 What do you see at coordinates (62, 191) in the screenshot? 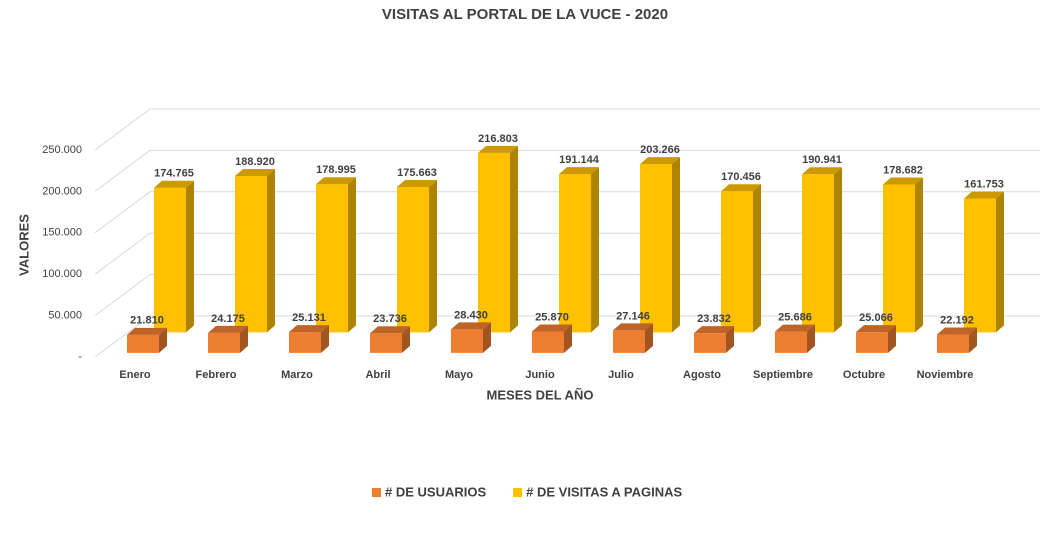
I see `y-tick-label: 200.000` at bounding box center [62, 191].